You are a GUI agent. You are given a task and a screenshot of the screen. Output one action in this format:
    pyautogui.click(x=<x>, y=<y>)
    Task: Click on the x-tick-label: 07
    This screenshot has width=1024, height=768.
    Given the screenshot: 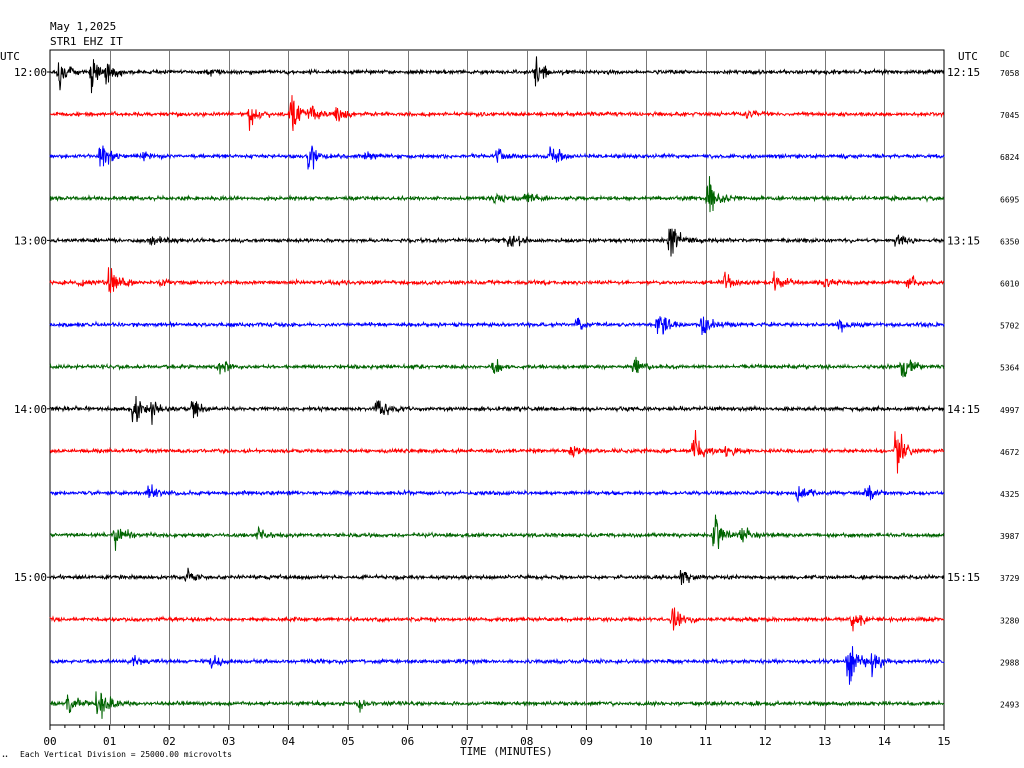 What is the action you would take?
    pyautogui.click(x=467, y=741)
    